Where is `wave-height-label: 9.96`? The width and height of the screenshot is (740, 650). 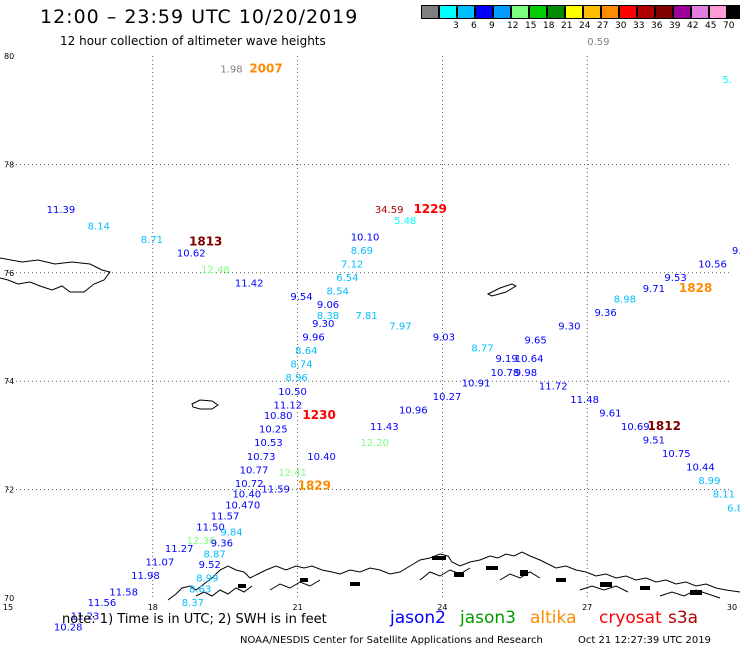
wave-height-label: 9.96 is located at coordinates (313, 338).